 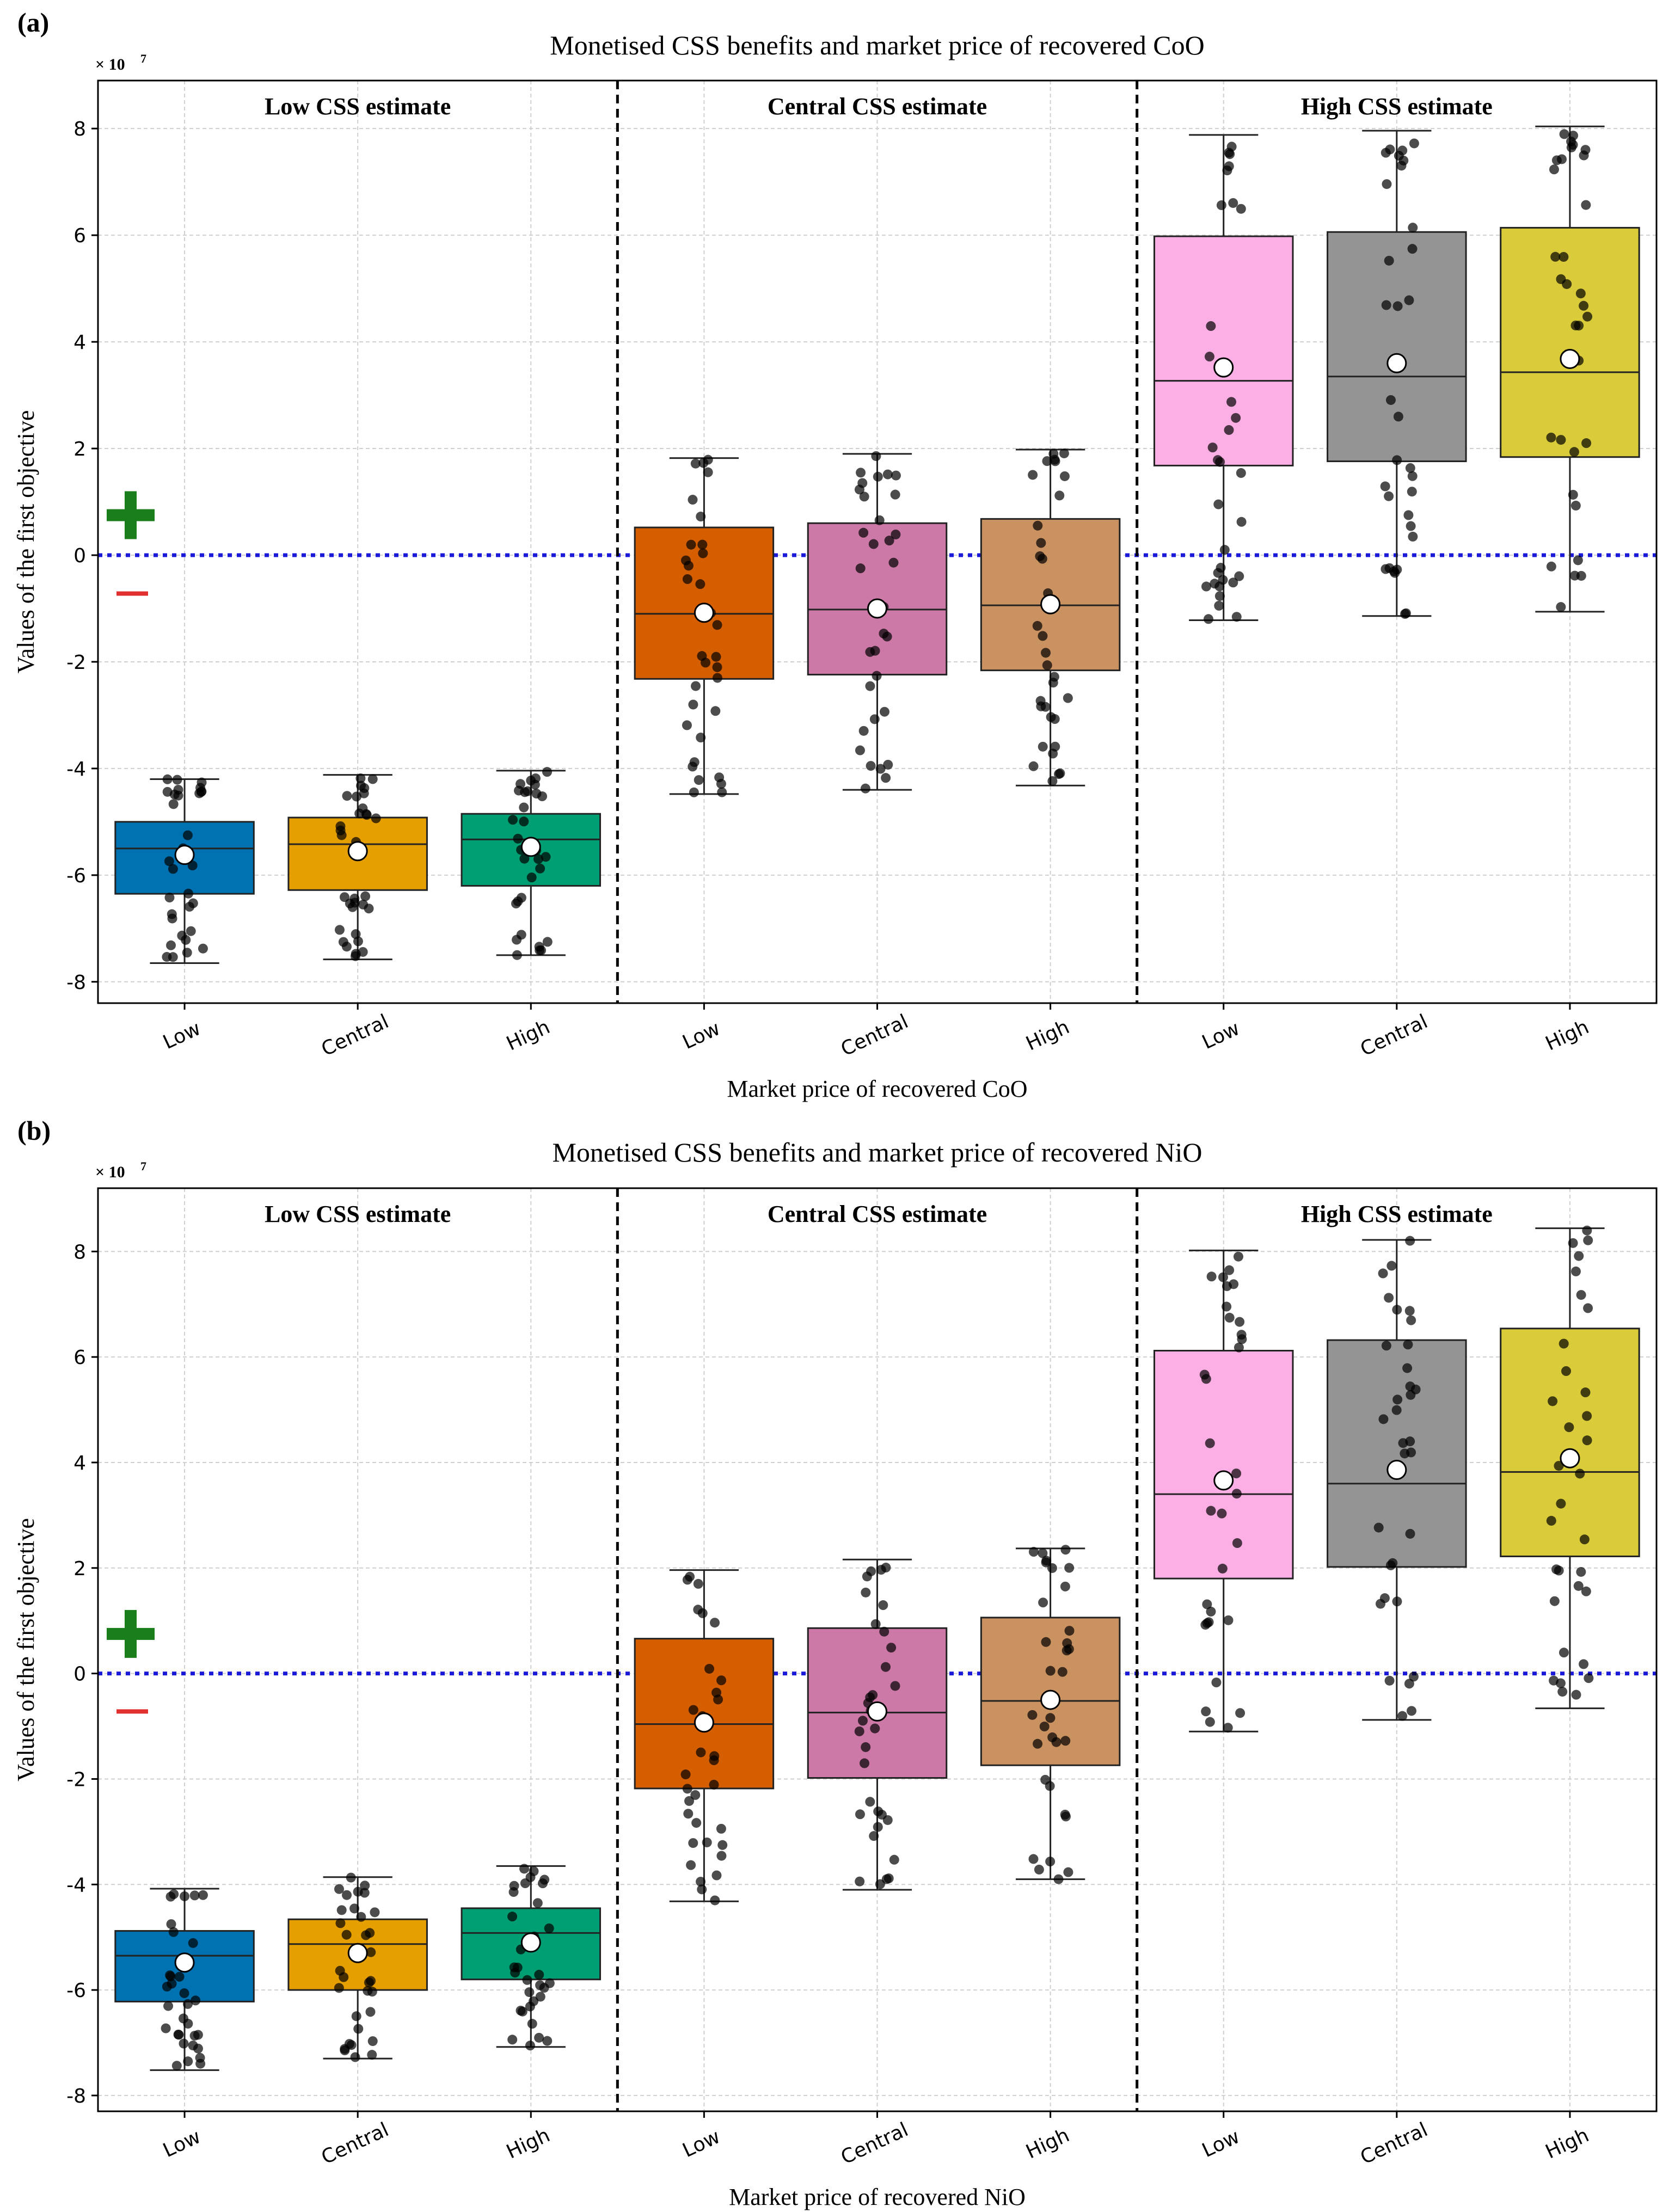 What do you see at coordinates (79, 129) in the screenshot?
I see `y-tick-label: 8` at bounding box center [79, 129].